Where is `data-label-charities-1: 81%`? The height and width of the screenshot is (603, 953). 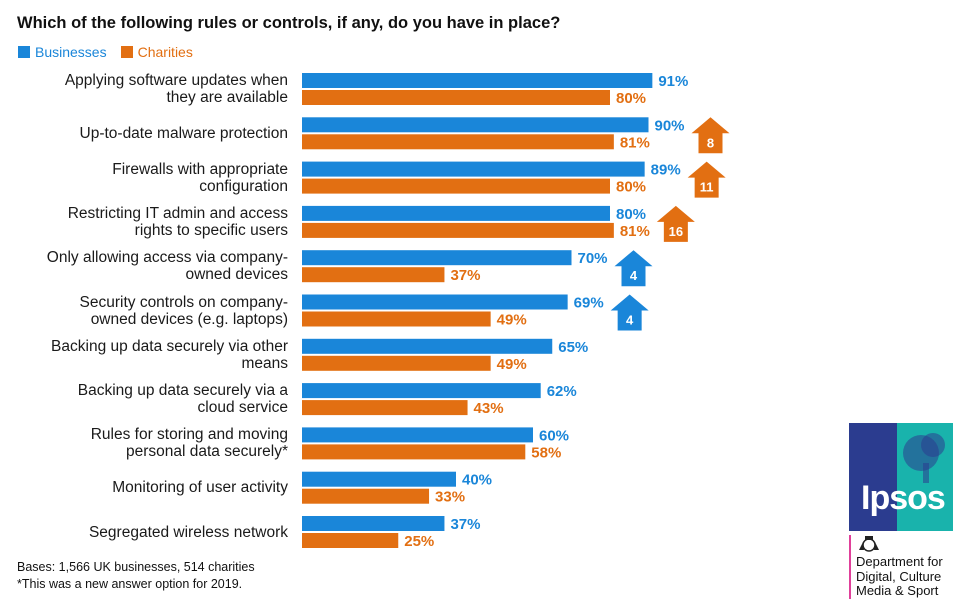
data-label-charities-1: 81% is located at coordinates (635, 142).